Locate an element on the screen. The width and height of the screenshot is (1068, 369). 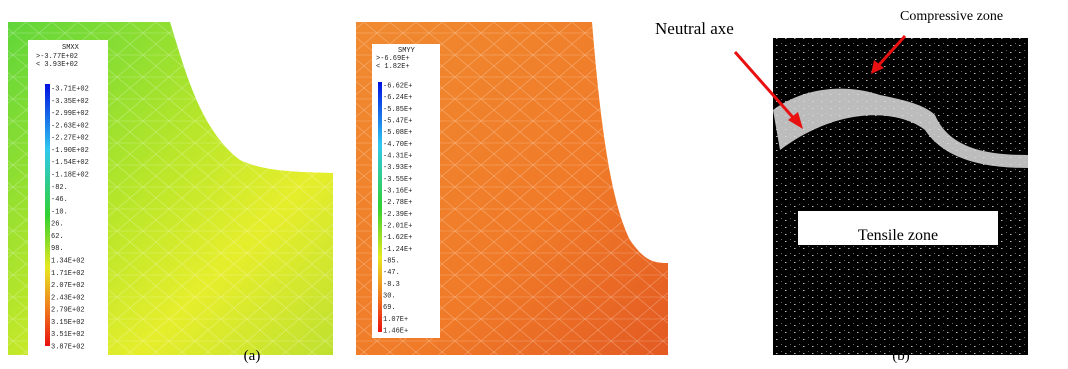
legend-level: -1.90E+02 is located at coordinates (70, 151).